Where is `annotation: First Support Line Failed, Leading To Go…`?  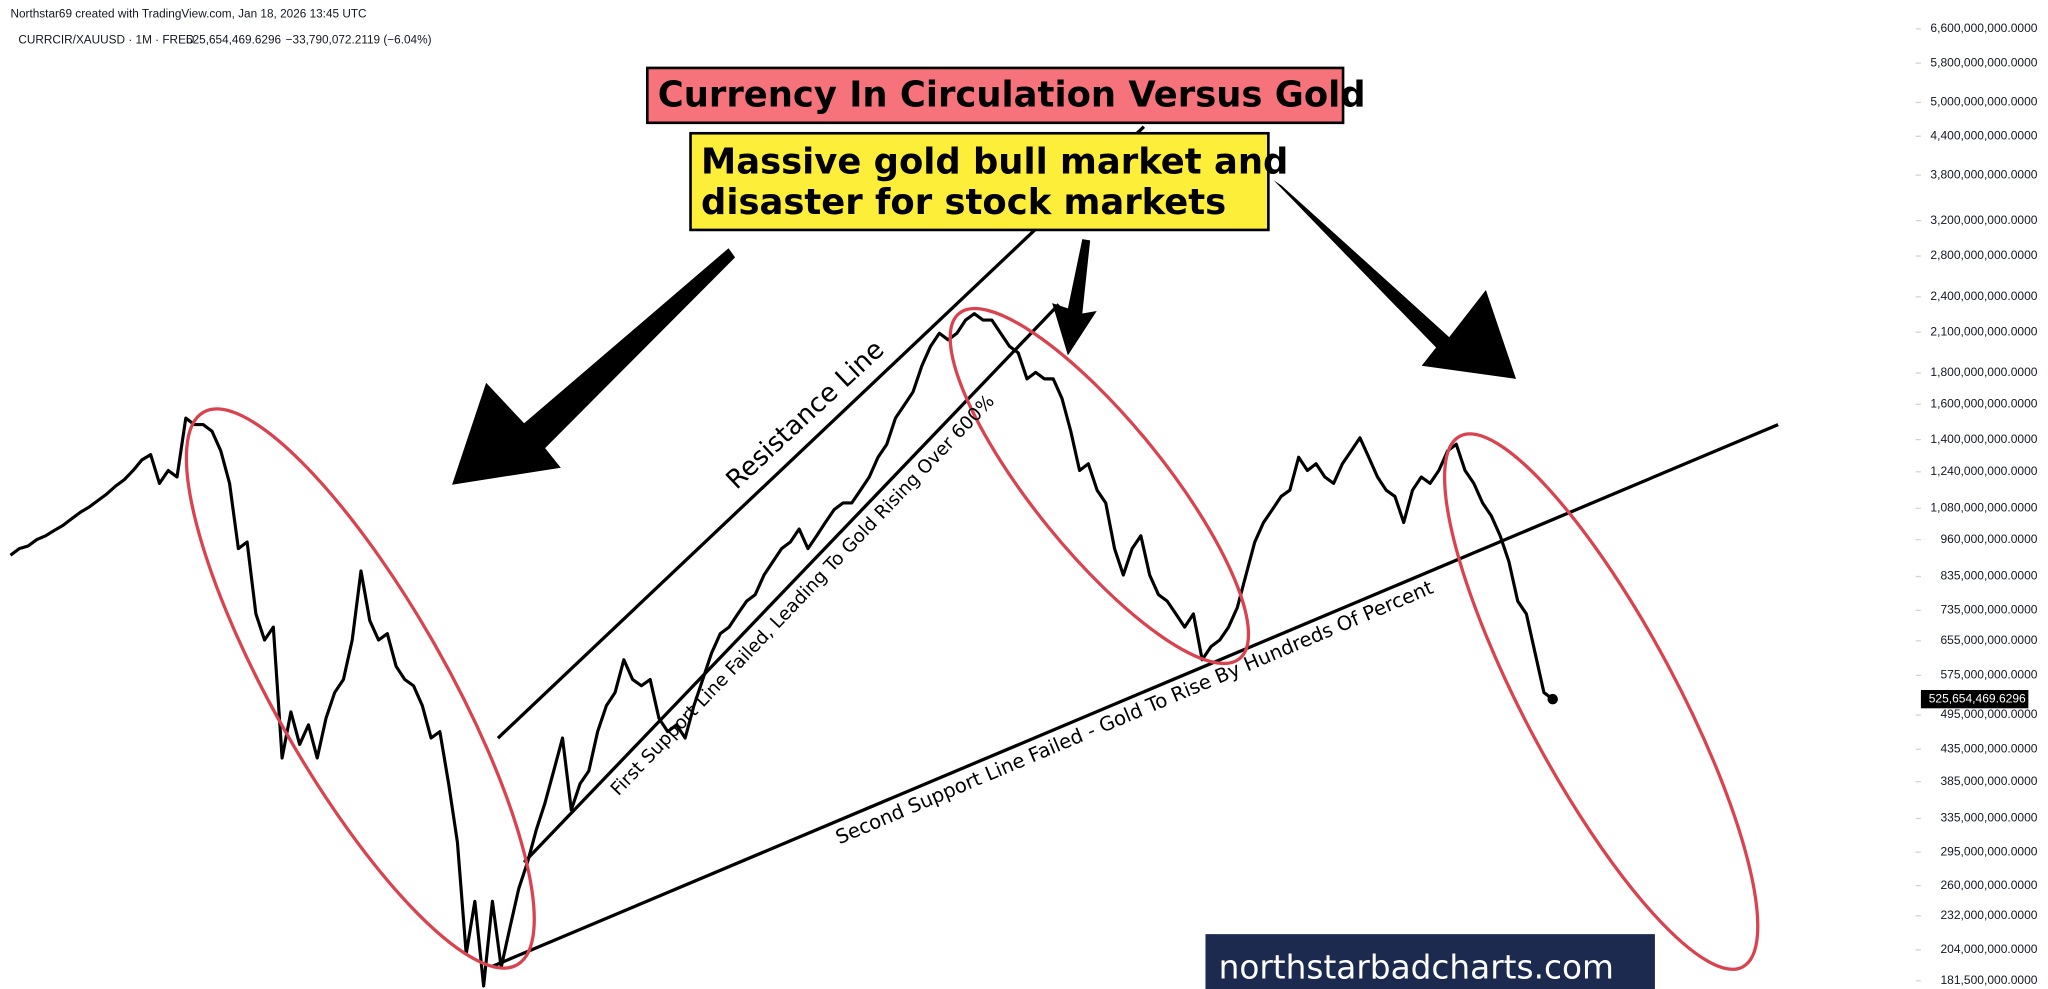
annotation: First Support Line Failed, Leading To Go… is located at coordinates (803, 595).